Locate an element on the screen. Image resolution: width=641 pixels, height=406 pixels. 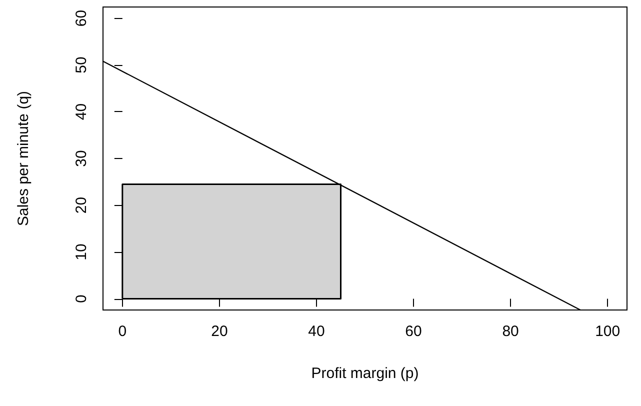
y-tick-label: 30 is located at coordinates (81, 158).